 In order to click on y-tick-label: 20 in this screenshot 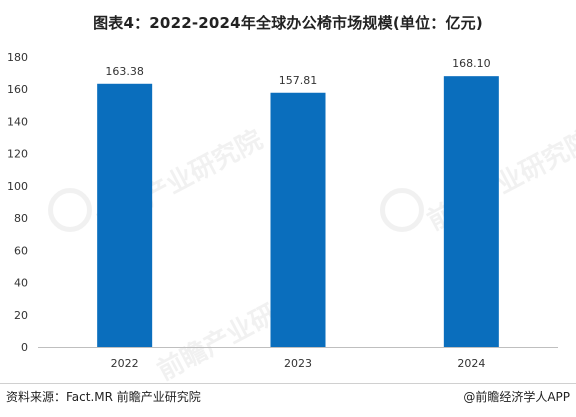, I will do `click(21, 315)`.